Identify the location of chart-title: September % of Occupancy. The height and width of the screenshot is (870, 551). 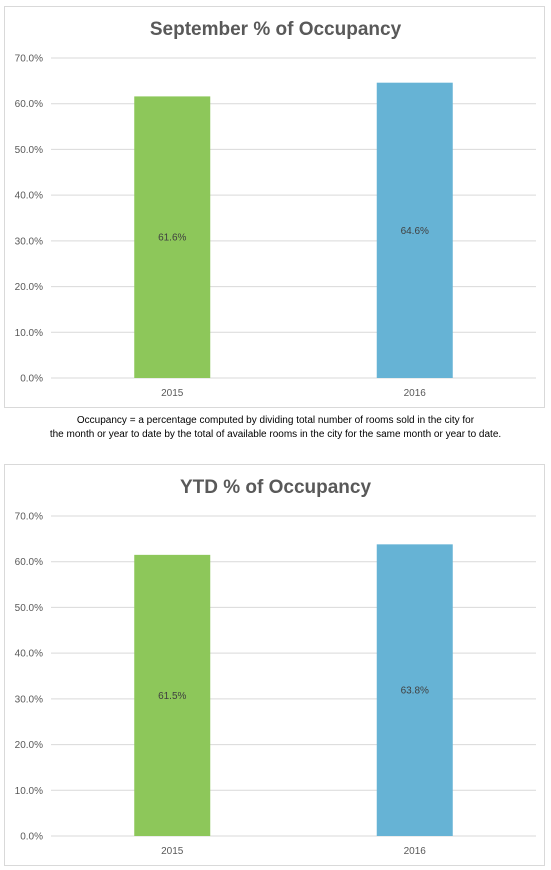
(276, 29).